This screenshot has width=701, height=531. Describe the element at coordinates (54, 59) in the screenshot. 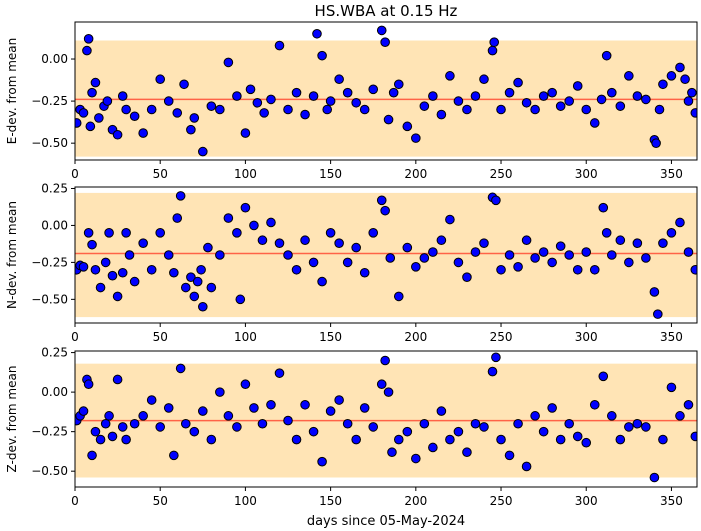

I see `y-tick-label: 0.00` at that location.